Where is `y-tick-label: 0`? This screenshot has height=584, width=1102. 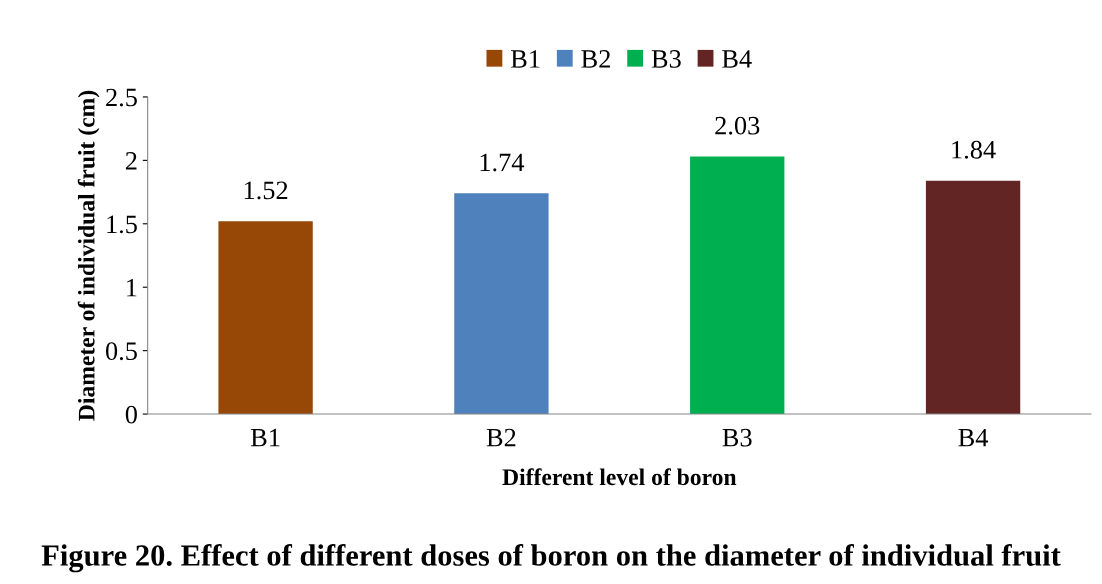
y-tick-label: 0 is located at coordinates (131, 414).